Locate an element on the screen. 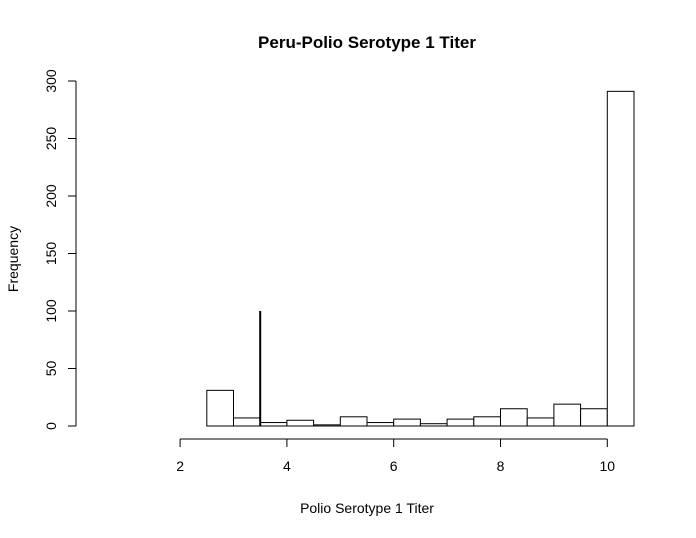  x-tick-label: 10 is located at coordinates (608, 466).